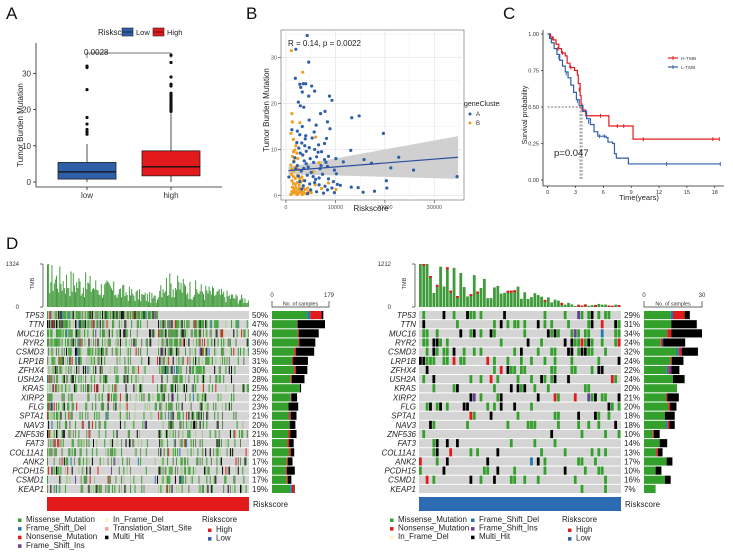 The height and width of the screenshot is (560, 733). Describe the element at coordinates (20, 529) in the screenshot. I see `legend-swatch` at that location.